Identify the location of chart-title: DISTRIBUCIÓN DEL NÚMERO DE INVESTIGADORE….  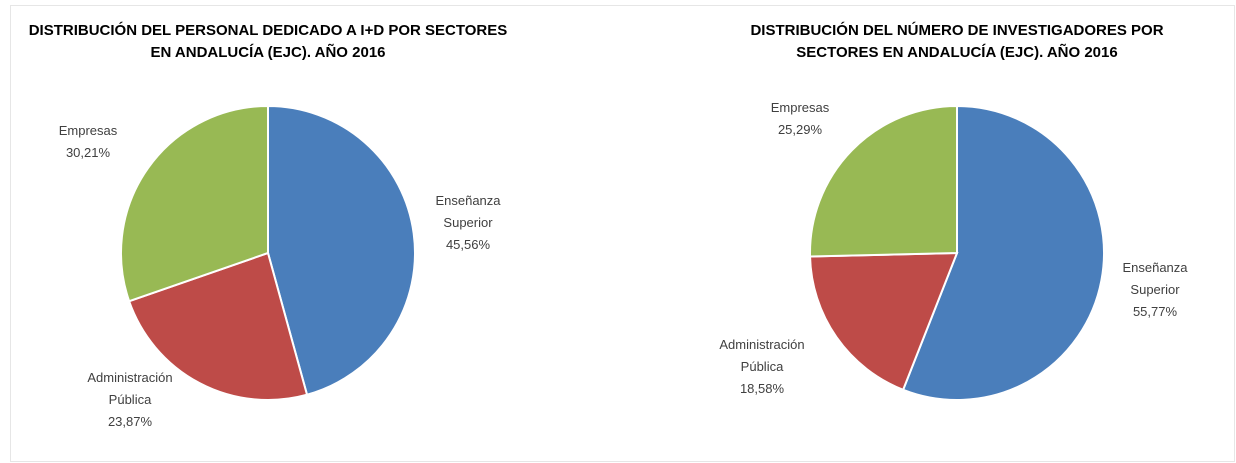
(957, 41).